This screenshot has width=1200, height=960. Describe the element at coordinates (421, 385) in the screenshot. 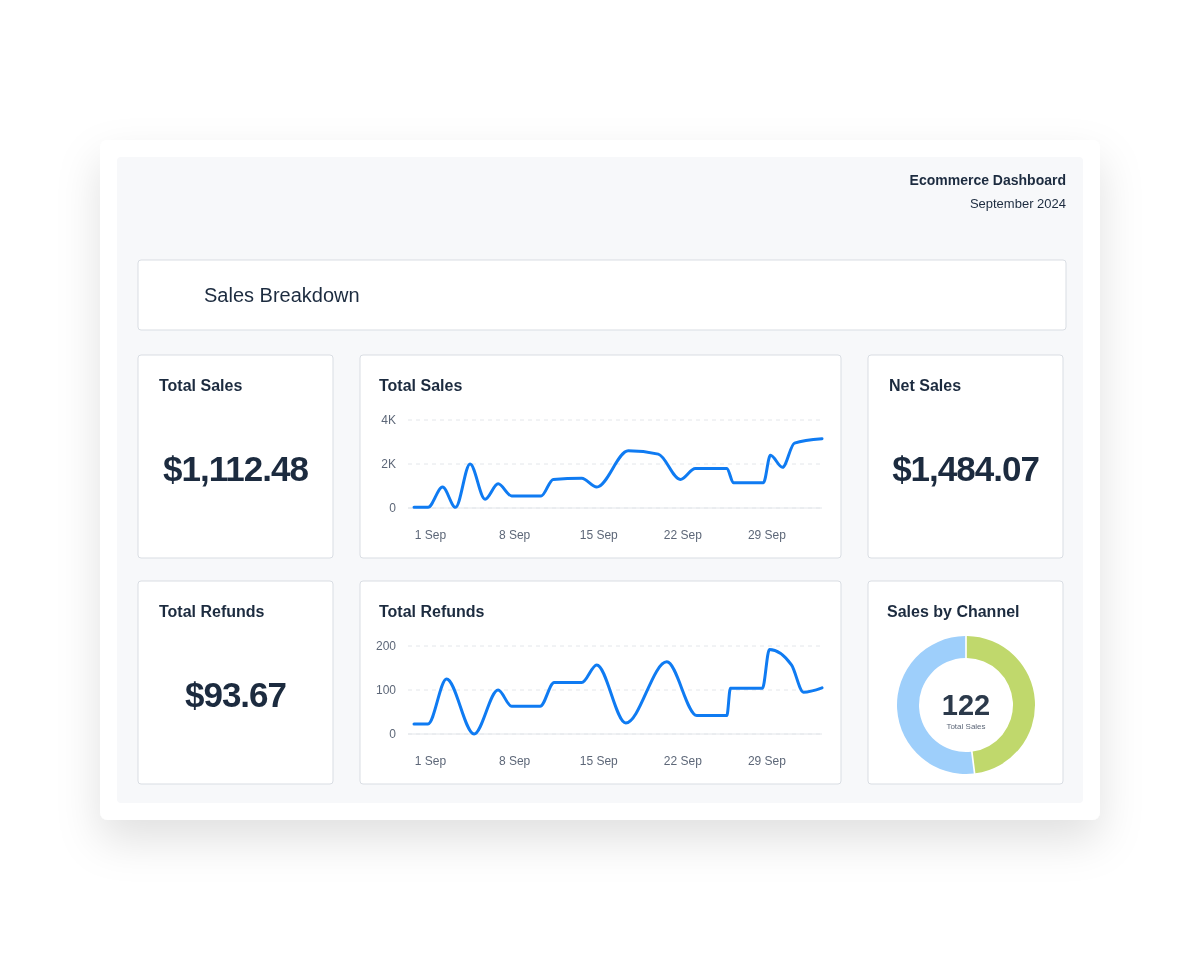

I see `chart-title: Total Sales` at that location.